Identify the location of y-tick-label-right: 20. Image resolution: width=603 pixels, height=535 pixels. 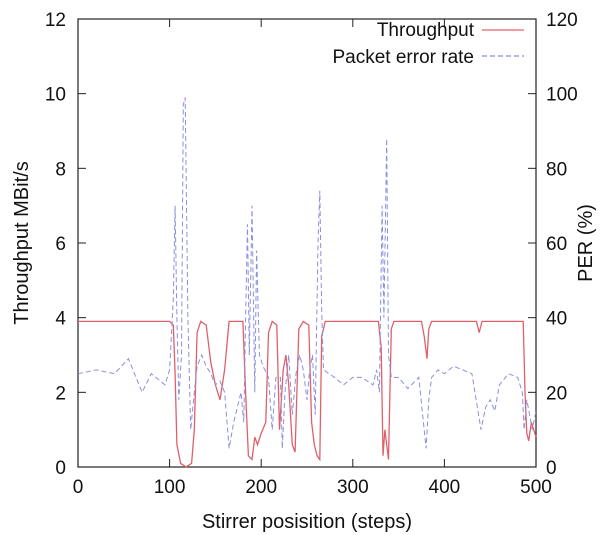
(556, 393).